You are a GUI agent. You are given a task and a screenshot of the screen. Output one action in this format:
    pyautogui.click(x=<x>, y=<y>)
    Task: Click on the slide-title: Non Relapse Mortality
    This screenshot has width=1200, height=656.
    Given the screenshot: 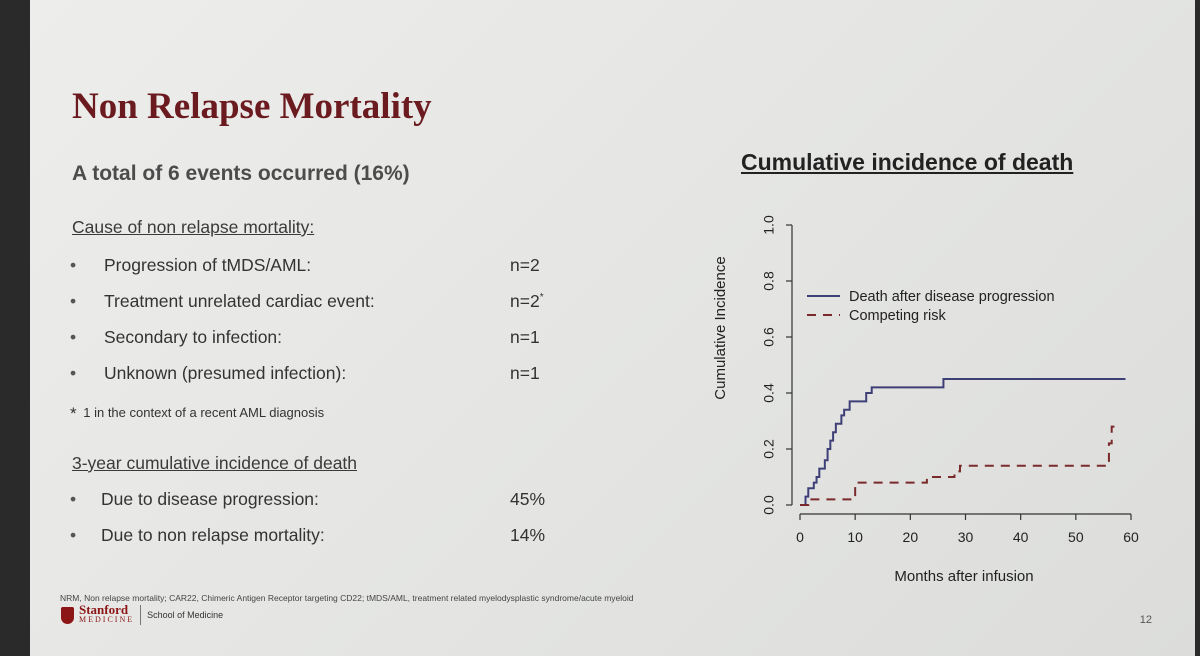 What is the action you would take?
    pyautogui.click(x=252, y=106)
    